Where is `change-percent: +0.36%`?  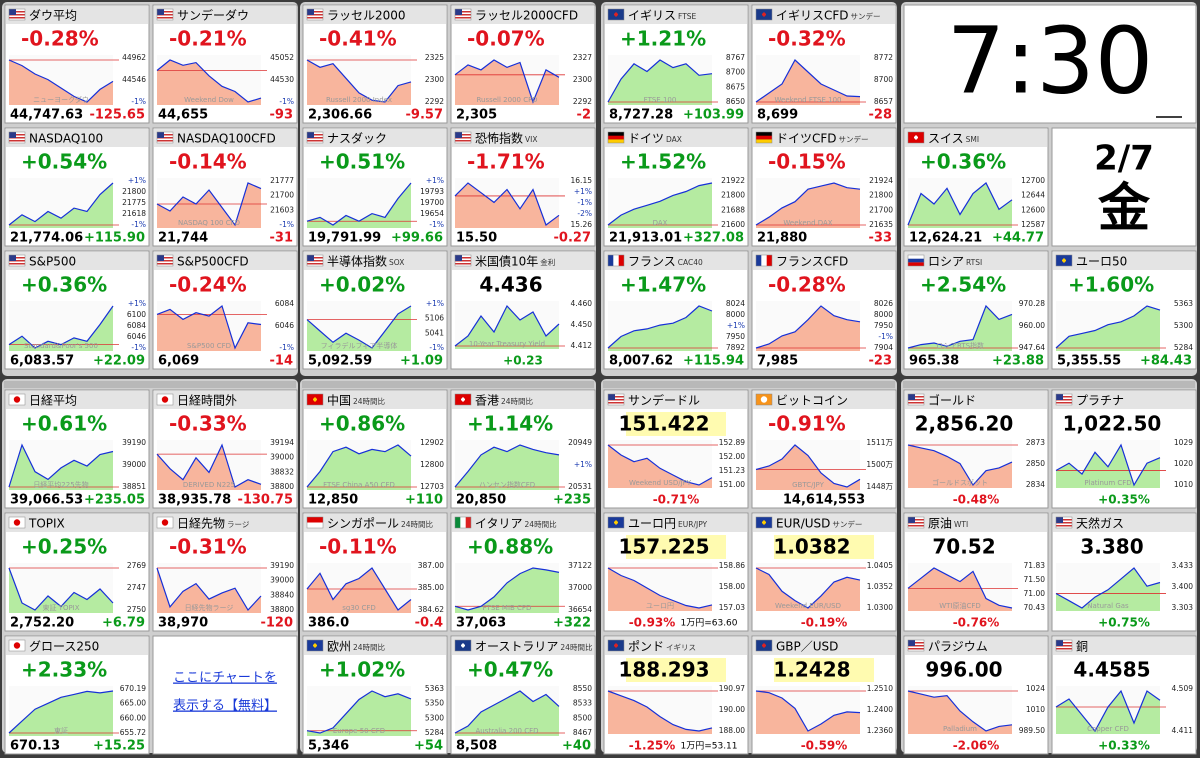
change-percent: +0.36% is located at coordinates (963, 162).